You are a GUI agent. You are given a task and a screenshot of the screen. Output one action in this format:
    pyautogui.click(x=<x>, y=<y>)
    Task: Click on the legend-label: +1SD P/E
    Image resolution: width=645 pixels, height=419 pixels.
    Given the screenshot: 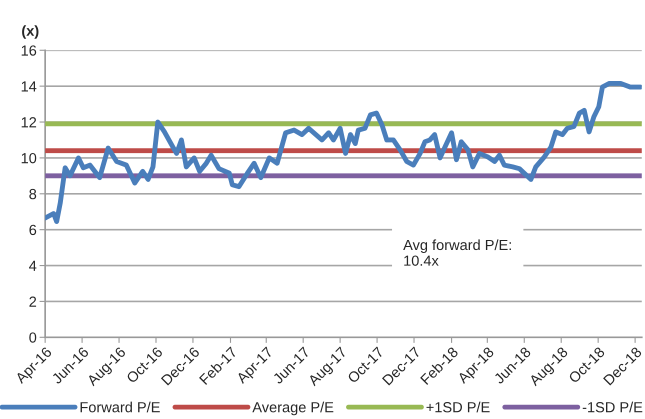 What is the action you would take?
    pyautogui.click(x=458, y=407)
    